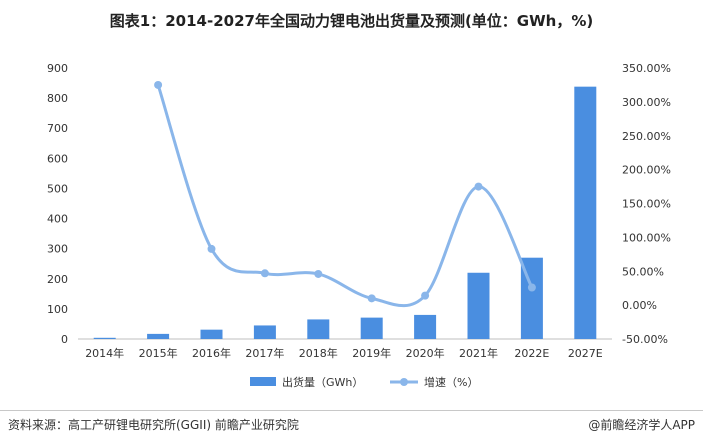 This screenshot has width=703, height=442. Describe the element at coordinates (646, 170) in the screenshot. I see `y-right-tick-label: 200.00%` at that location.